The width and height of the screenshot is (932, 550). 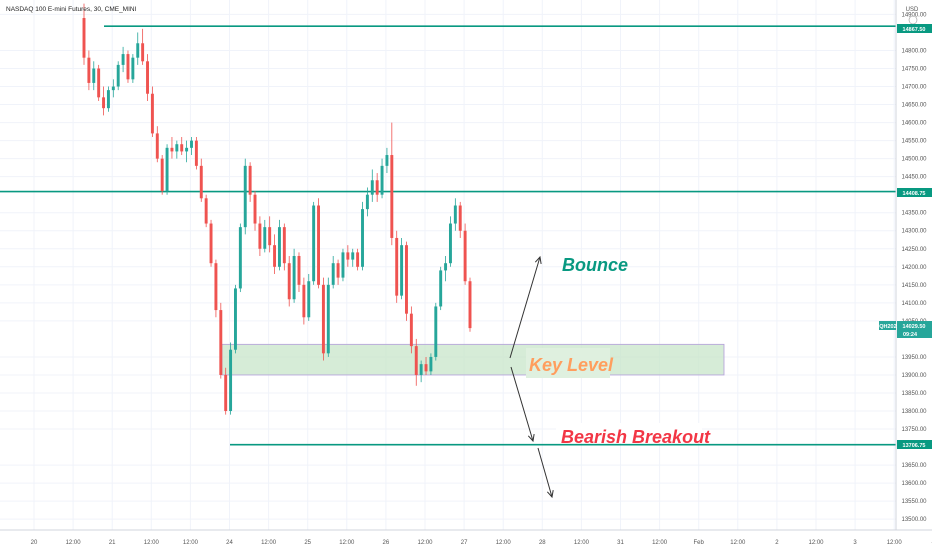 I want to click on level-low-value: 13706.75, so click(x=914, y=446).